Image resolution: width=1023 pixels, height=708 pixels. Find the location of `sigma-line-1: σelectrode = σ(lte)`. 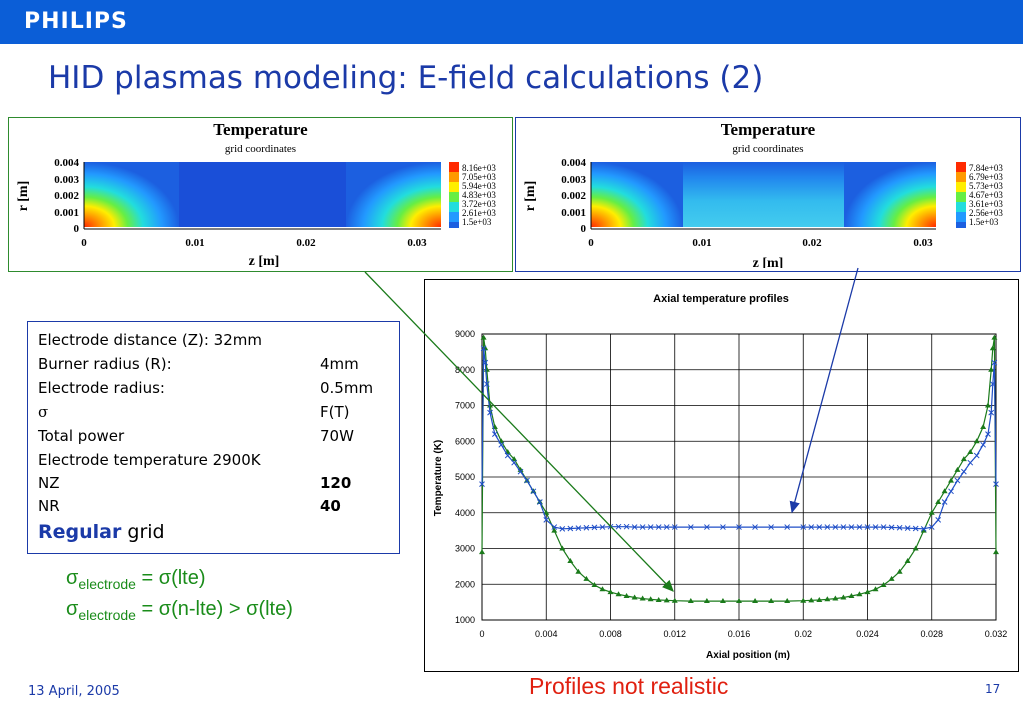

sigma-line-1: σelectrode = σ(lte) is located at coordinates (136, 579).